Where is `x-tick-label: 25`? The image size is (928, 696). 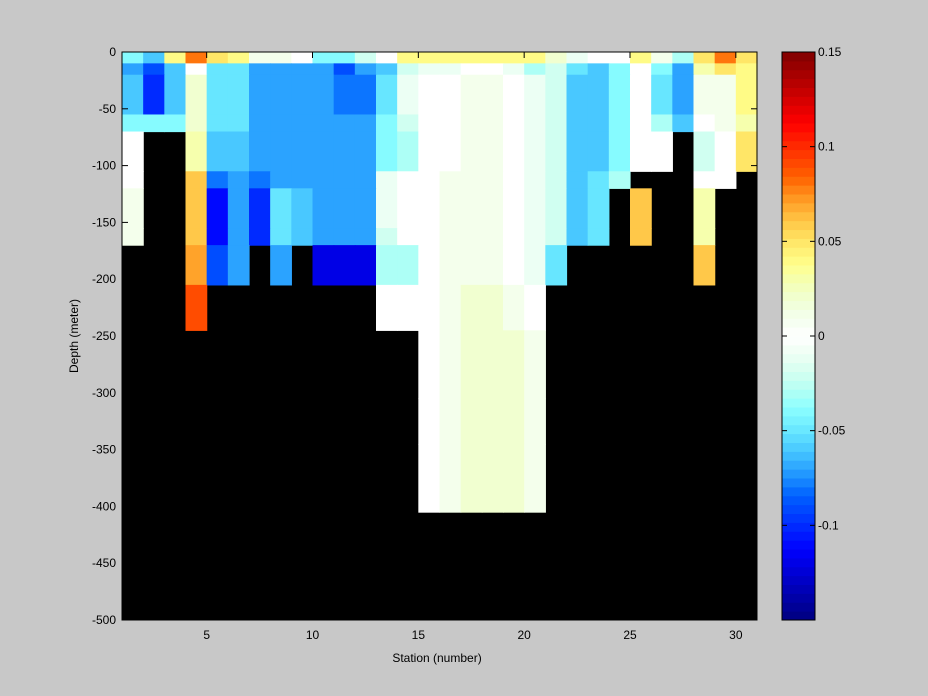 x-tick-label: 25 is located at coordinates (630, 635).